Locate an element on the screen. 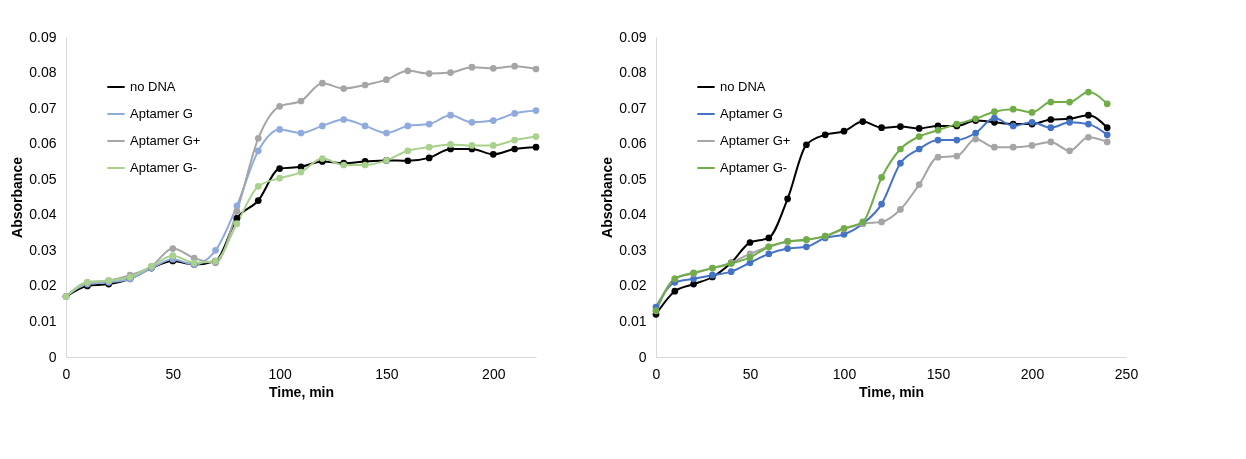  x-tick-label: 100 is located at coordinates (280, 373).